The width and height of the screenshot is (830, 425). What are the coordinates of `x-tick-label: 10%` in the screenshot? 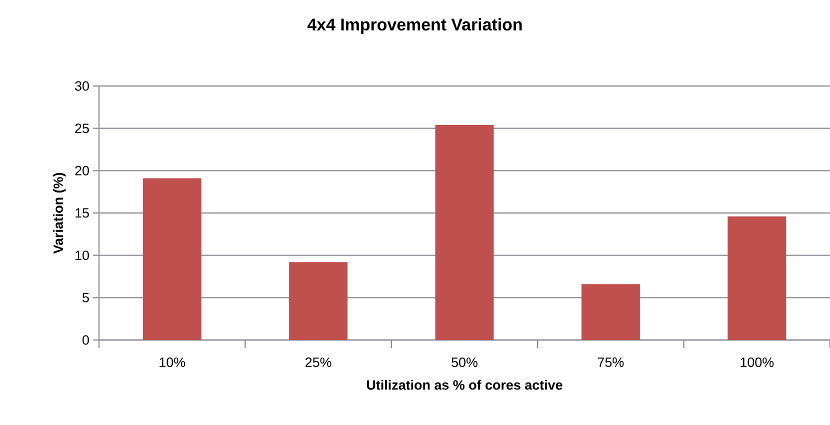 It's located at (173, 363).